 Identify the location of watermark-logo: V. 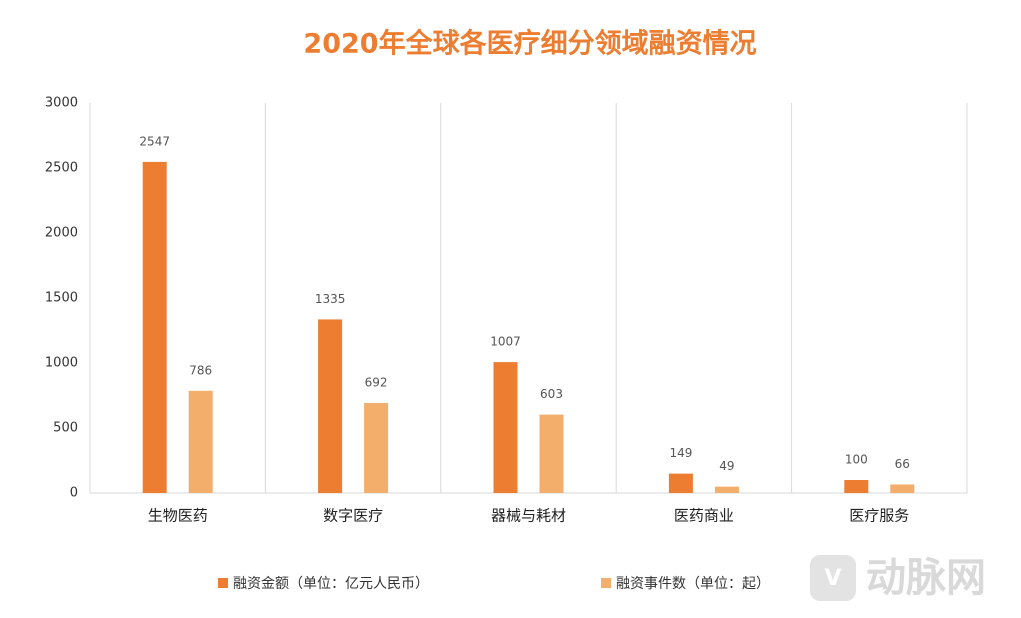
(833, 578).